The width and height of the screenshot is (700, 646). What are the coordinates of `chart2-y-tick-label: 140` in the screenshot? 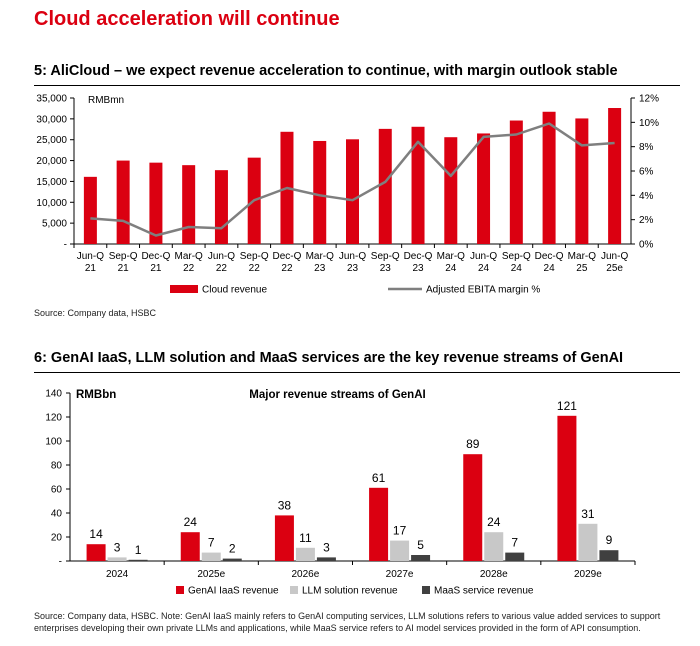 It's located at (53, 394).